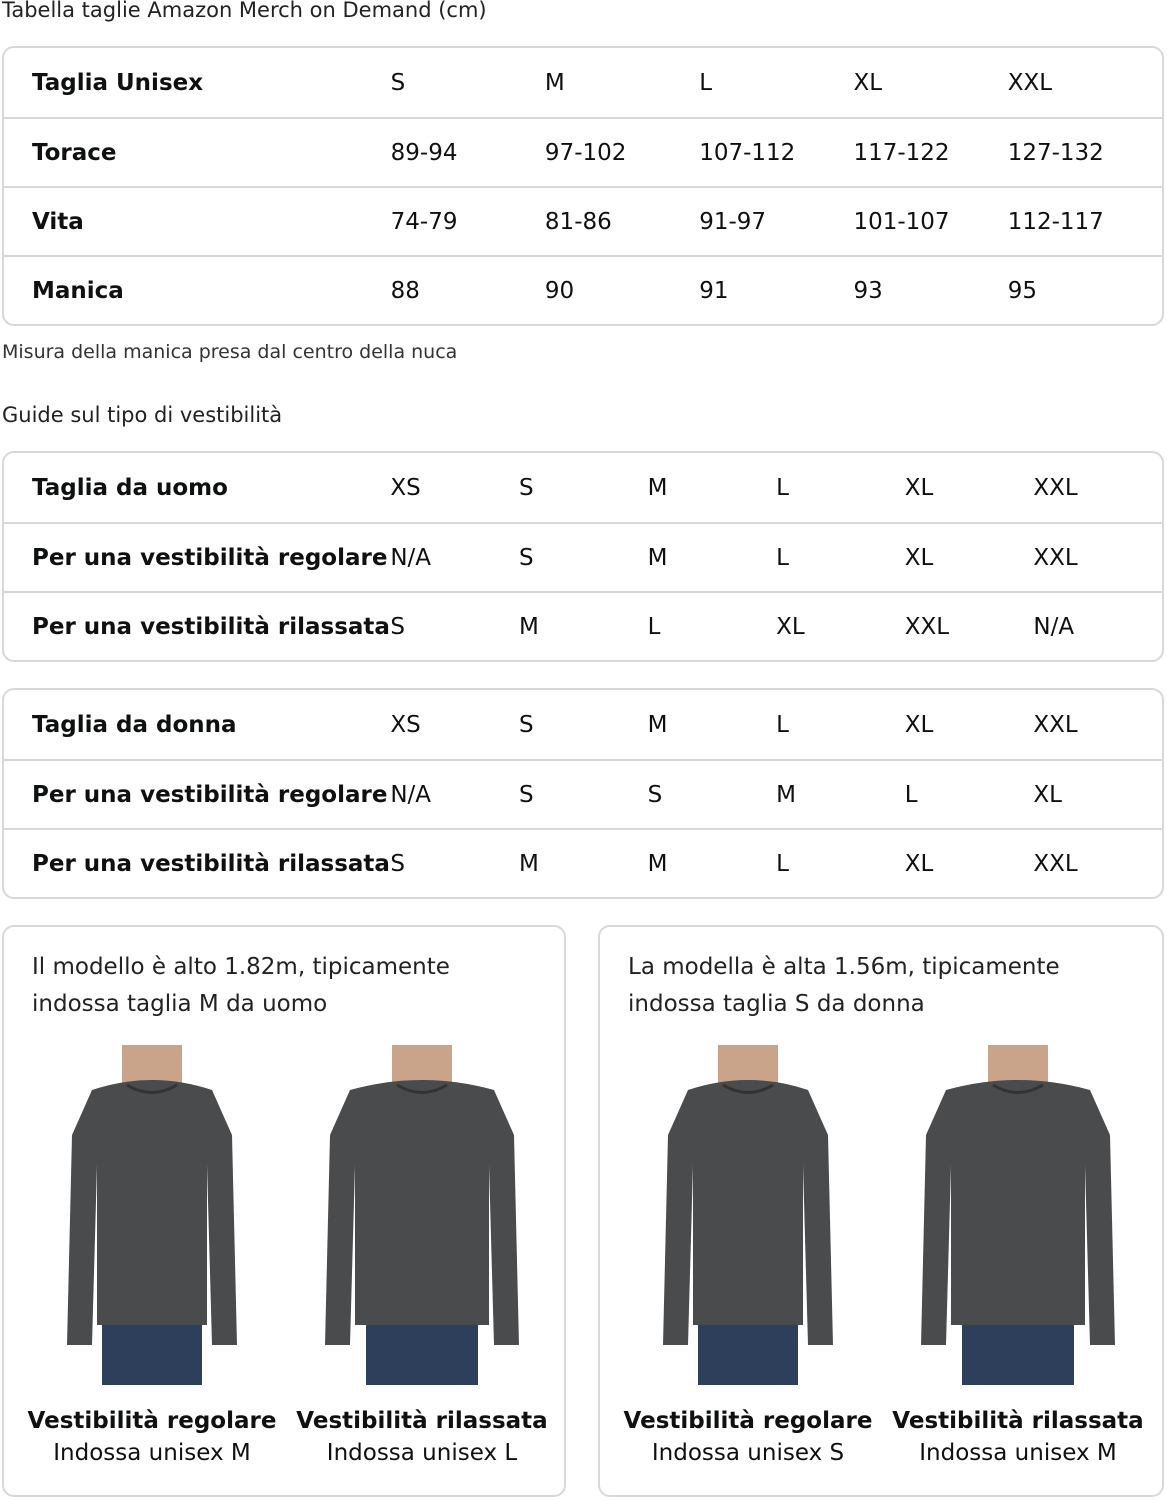 Image resolution: width=1167 pixels, height=1500 pixels. Describe the element at coordinates (748, 1437) in the screenshot. I see `fit-label: Vestibilità regolare Indossa unisex S` at that location.